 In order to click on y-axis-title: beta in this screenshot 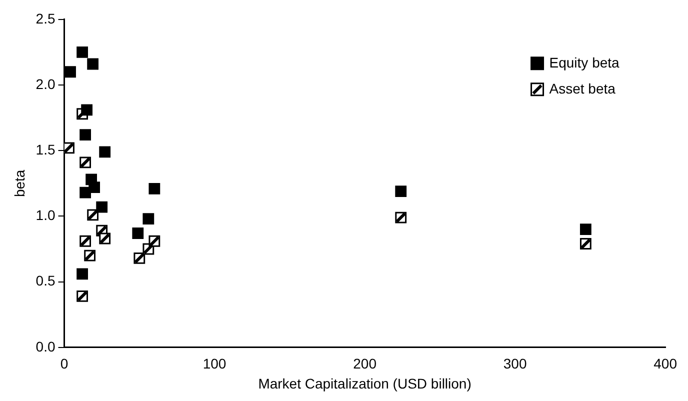, I will do `click(19, 184)`.